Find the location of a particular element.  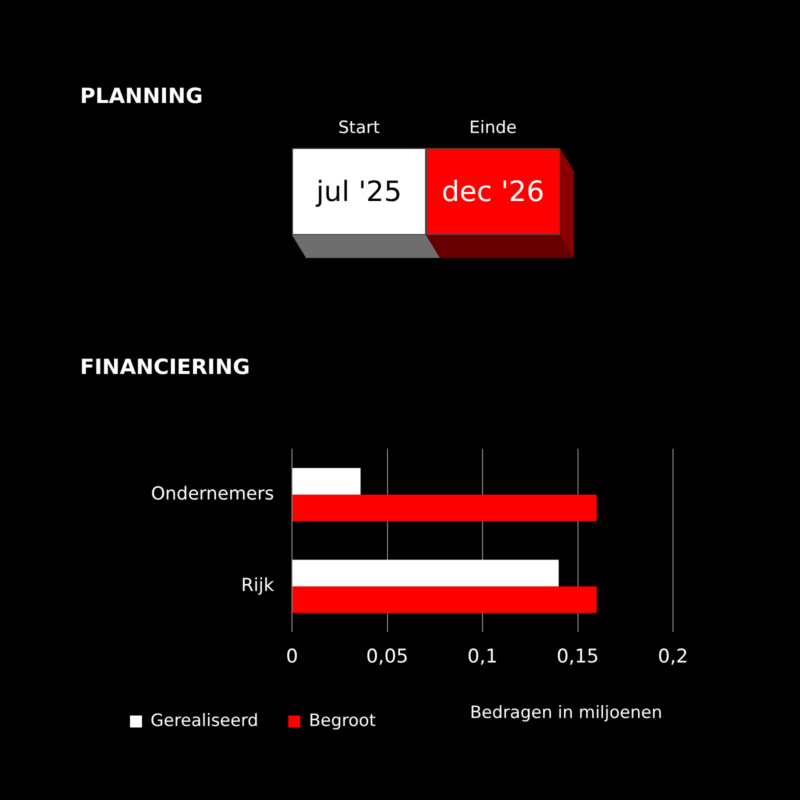

category-label: Start is located at coordinates (359, 128).